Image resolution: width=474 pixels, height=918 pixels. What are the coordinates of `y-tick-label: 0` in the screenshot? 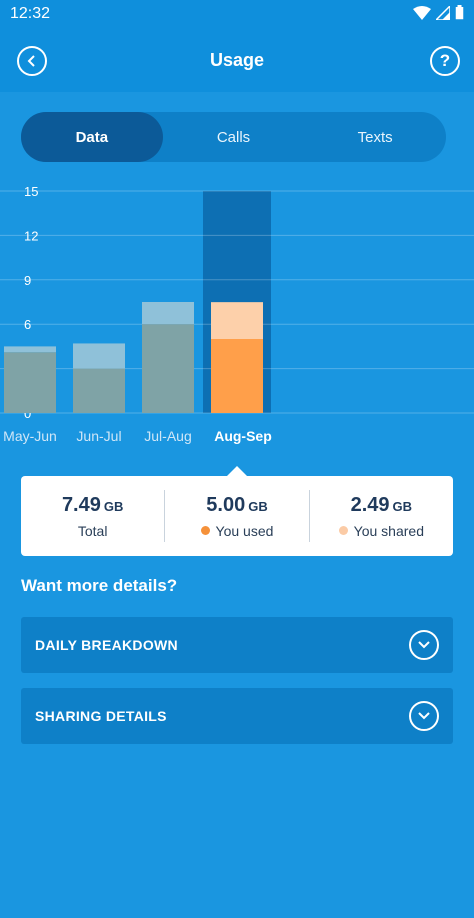 It's located at (27, 413).